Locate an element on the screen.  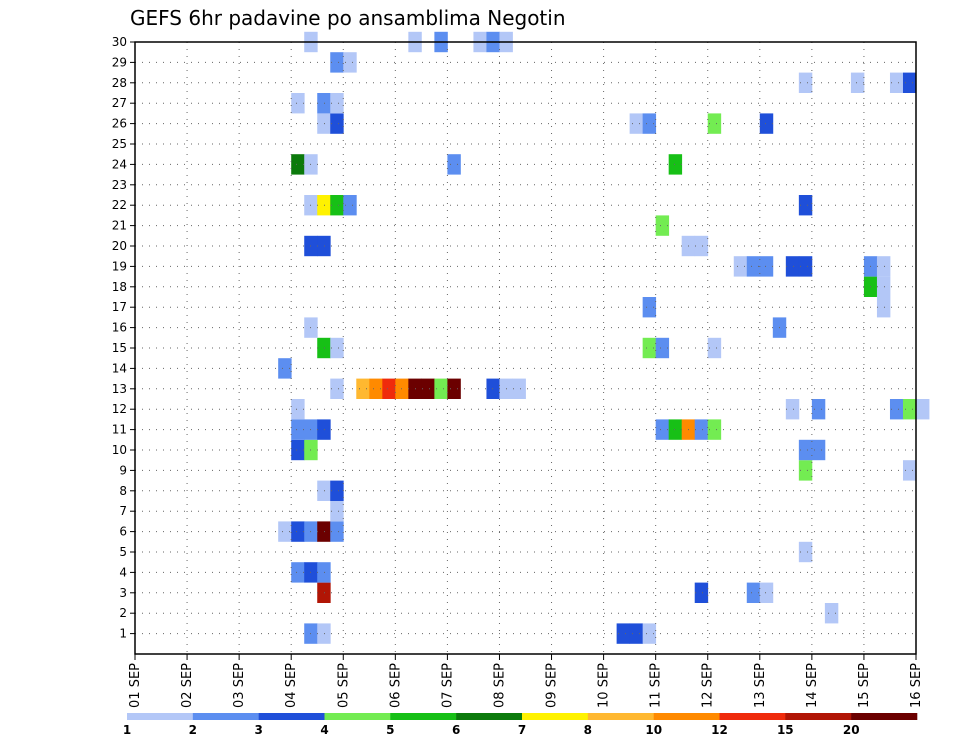
colorbar-label: 8 is located at coordinates (588, 730).